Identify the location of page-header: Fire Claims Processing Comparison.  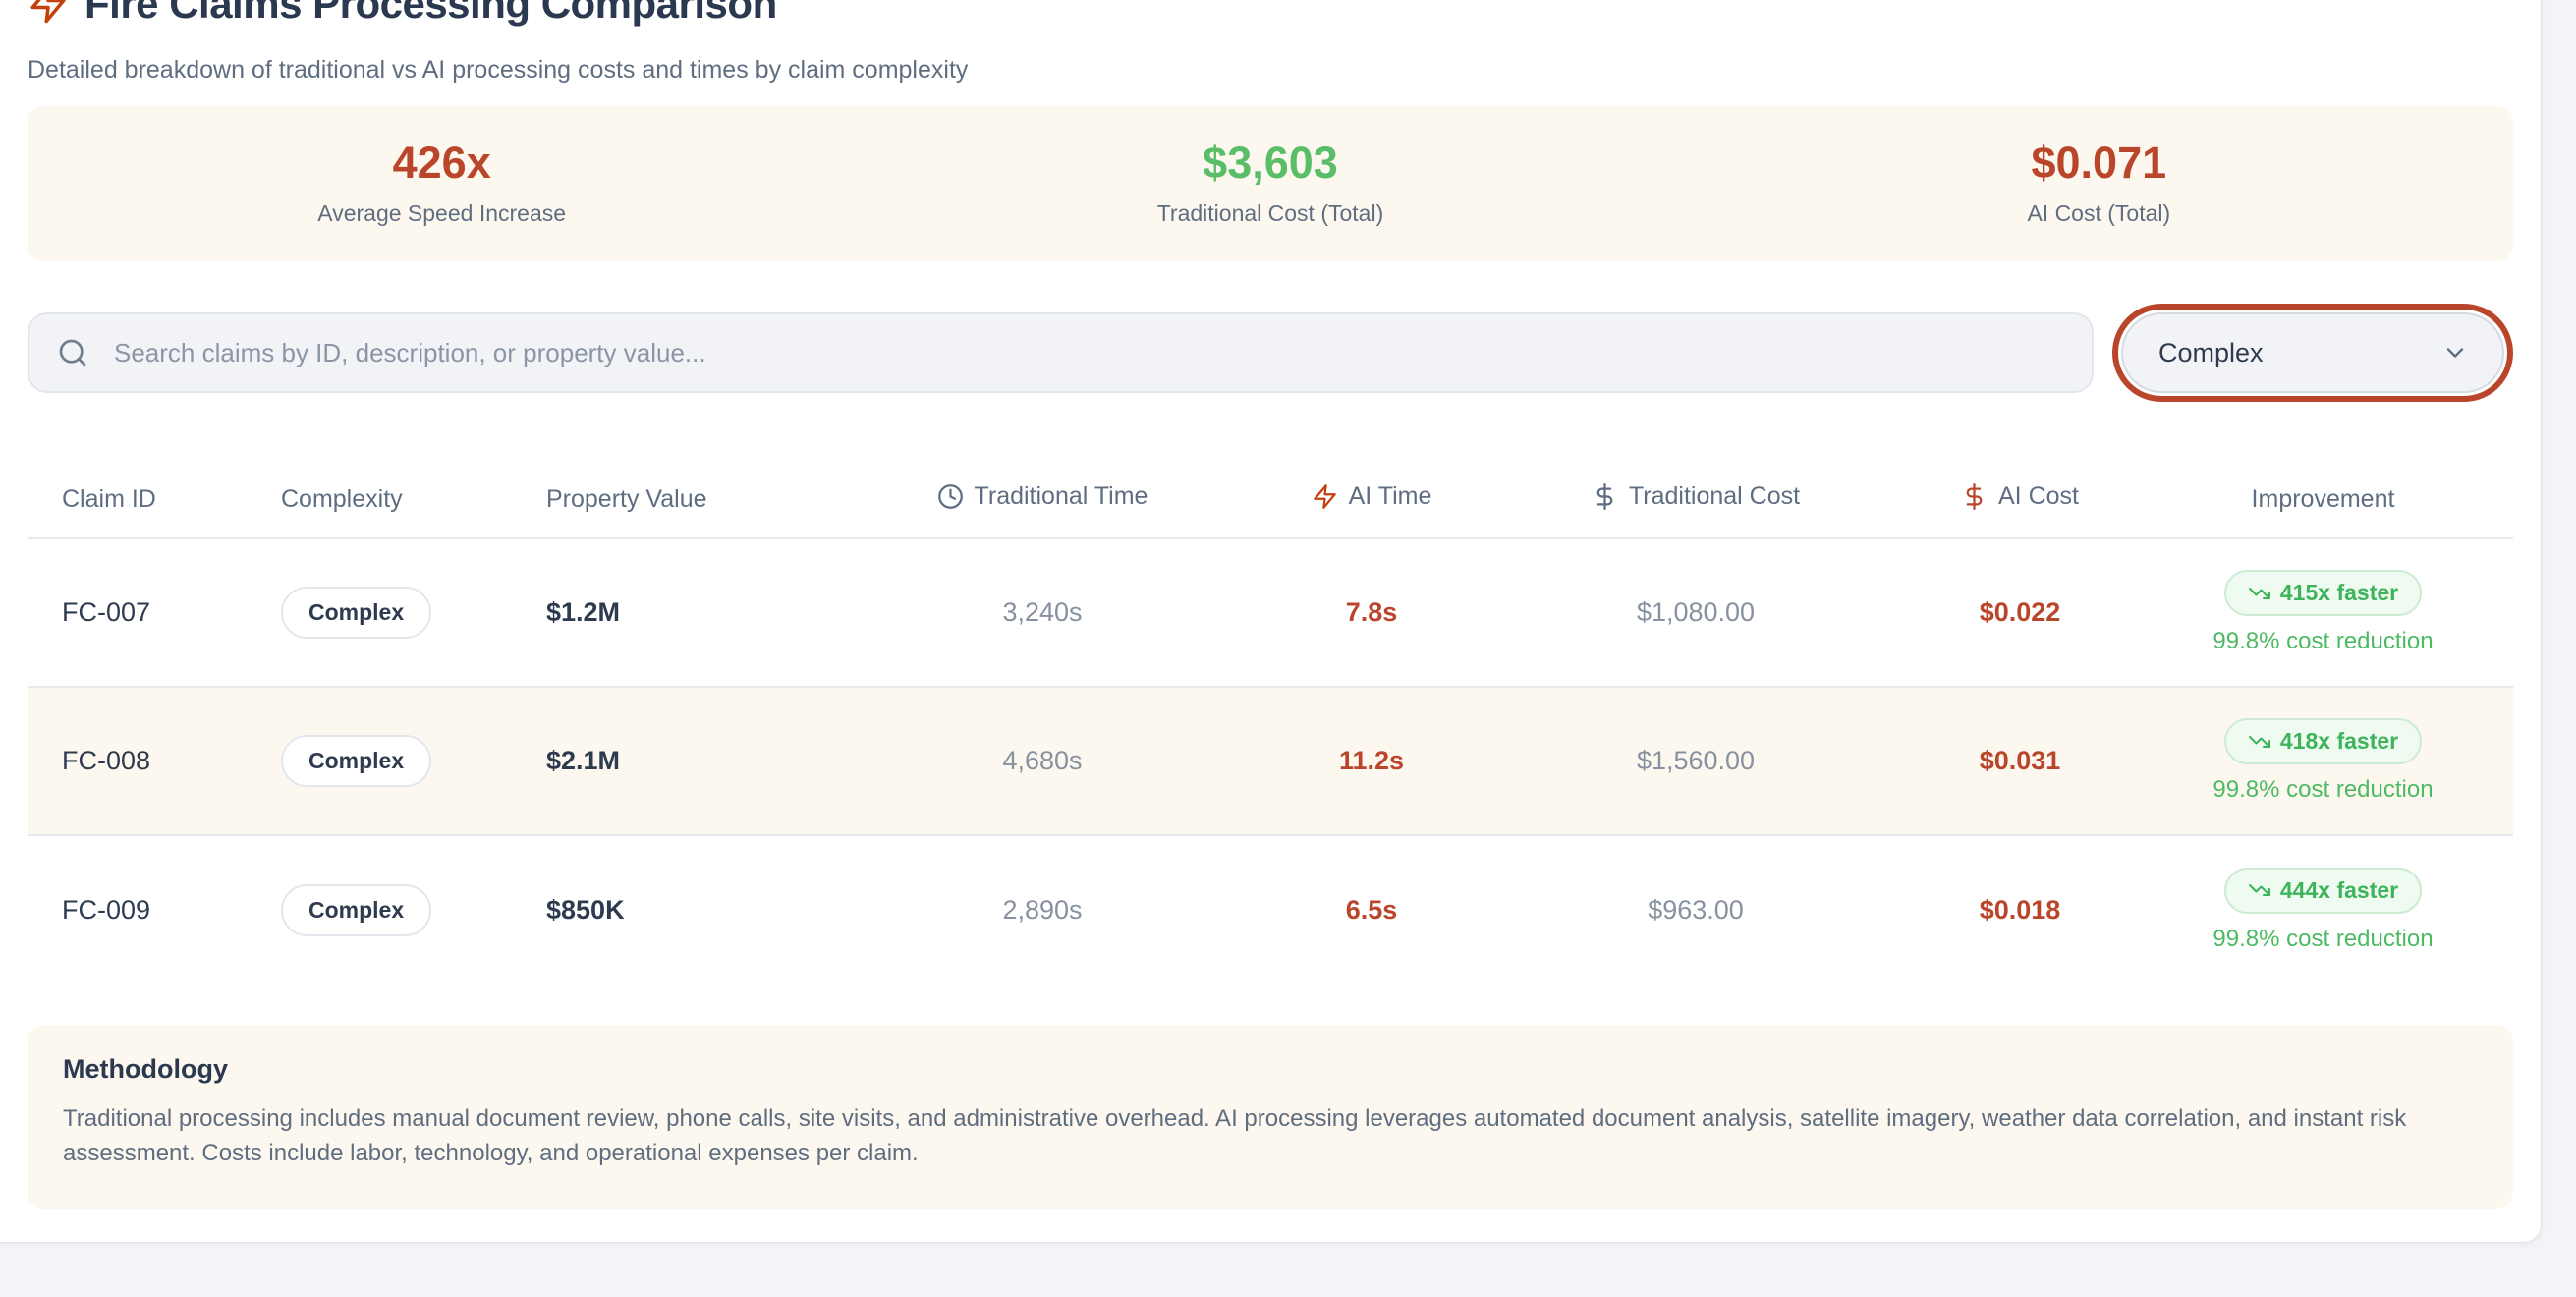
(1270, 12).